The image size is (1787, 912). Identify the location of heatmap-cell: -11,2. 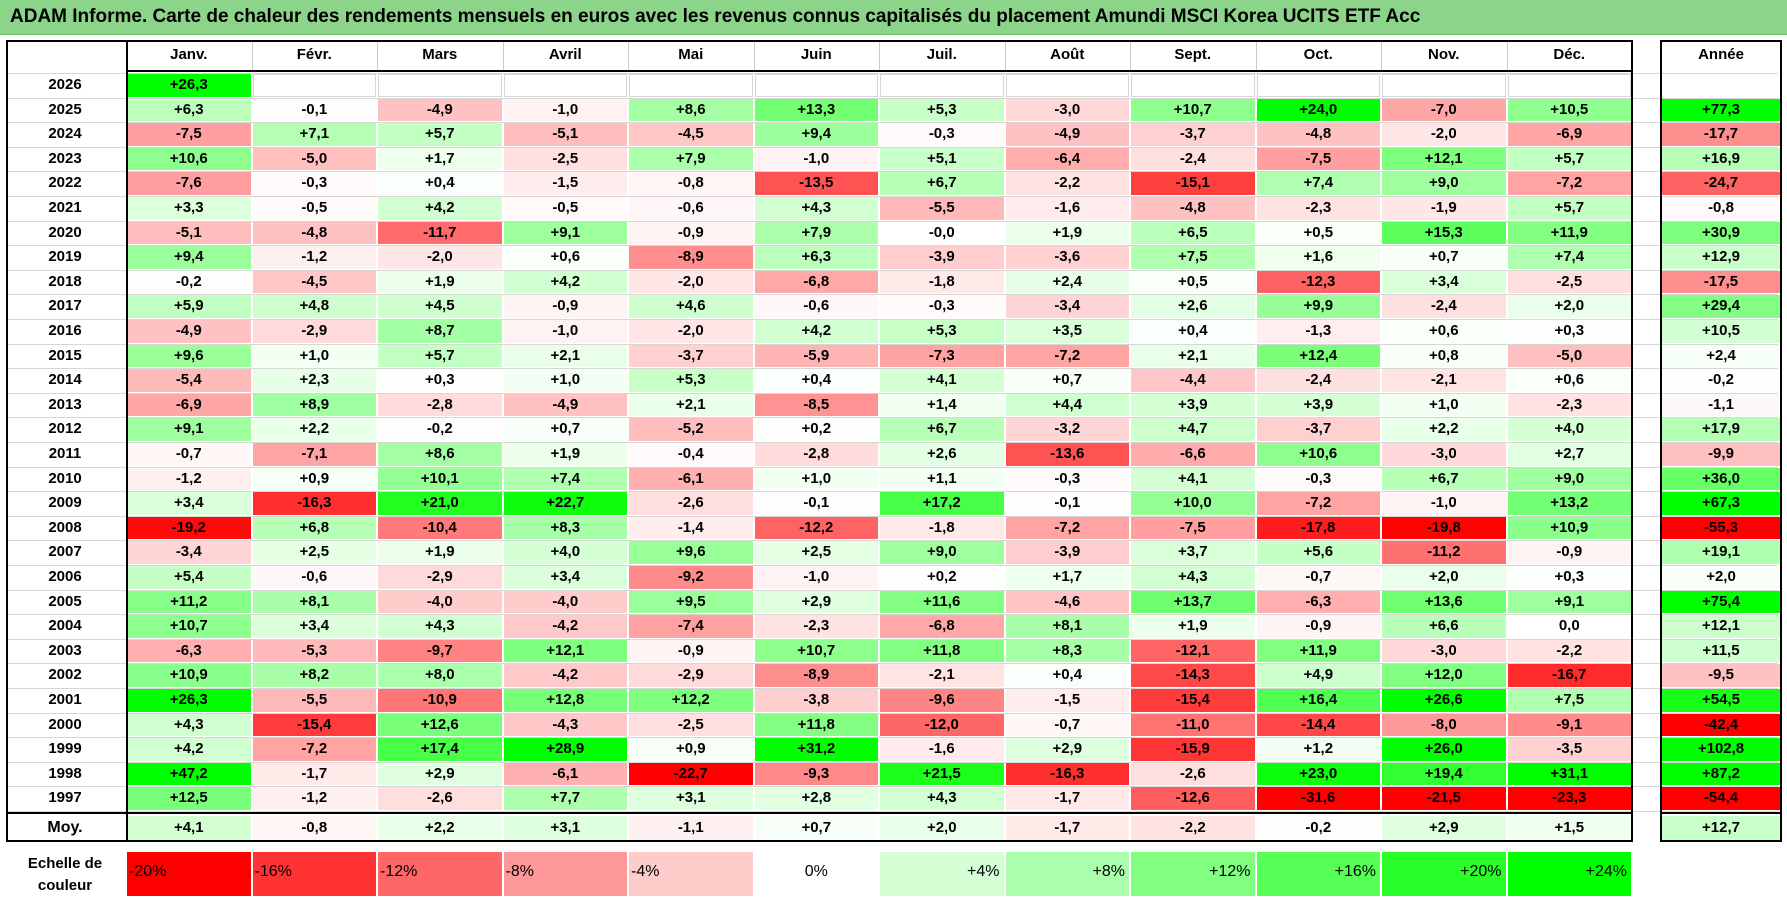
(1444, 552).